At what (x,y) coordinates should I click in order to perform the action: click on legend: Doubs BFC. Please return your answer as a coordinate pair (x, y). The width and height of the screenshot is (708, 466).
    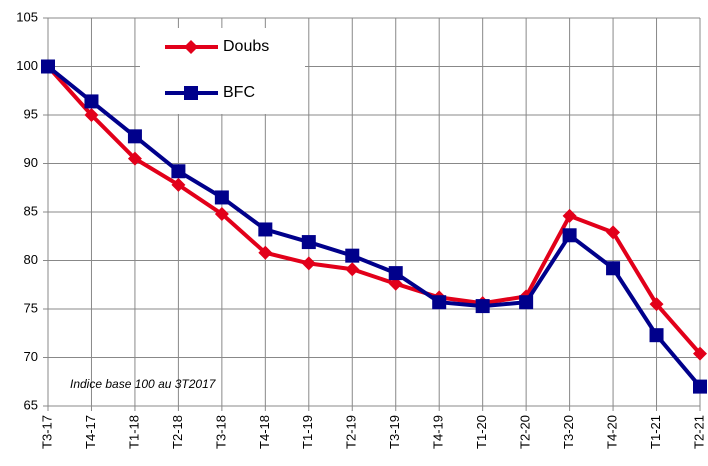
    Looking at the image, I should click on (222, 71).